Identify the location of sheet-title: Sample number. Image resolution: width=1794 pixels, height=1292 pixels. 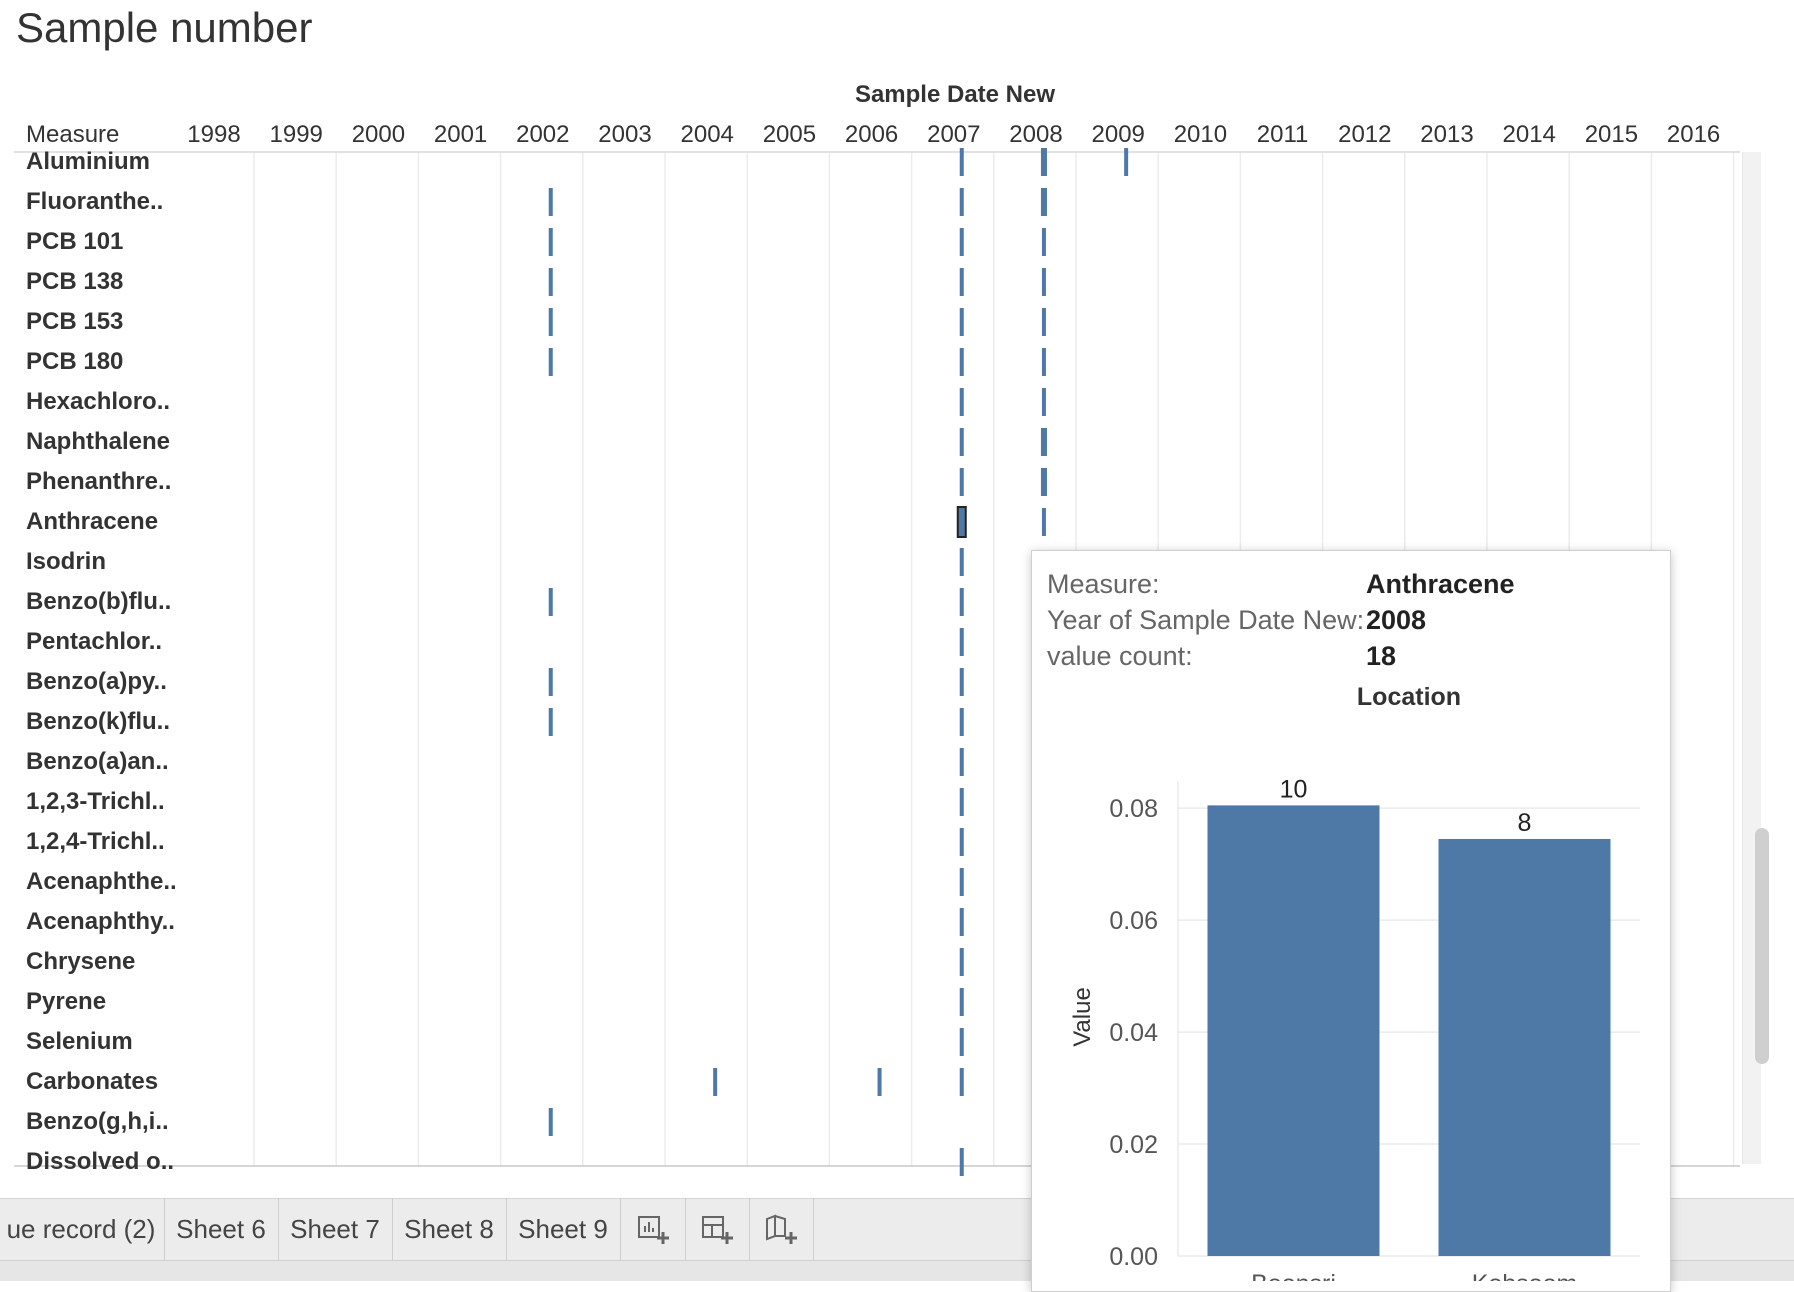
(164, 27).